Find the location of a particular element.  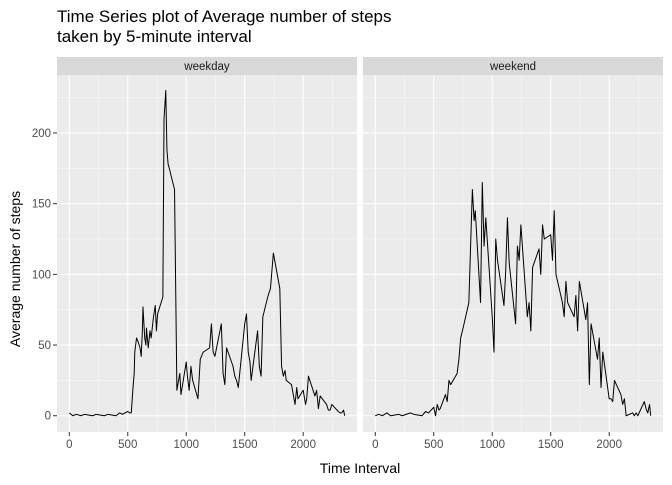

y-tick-label: 200 is located at coordinates (41, 134).